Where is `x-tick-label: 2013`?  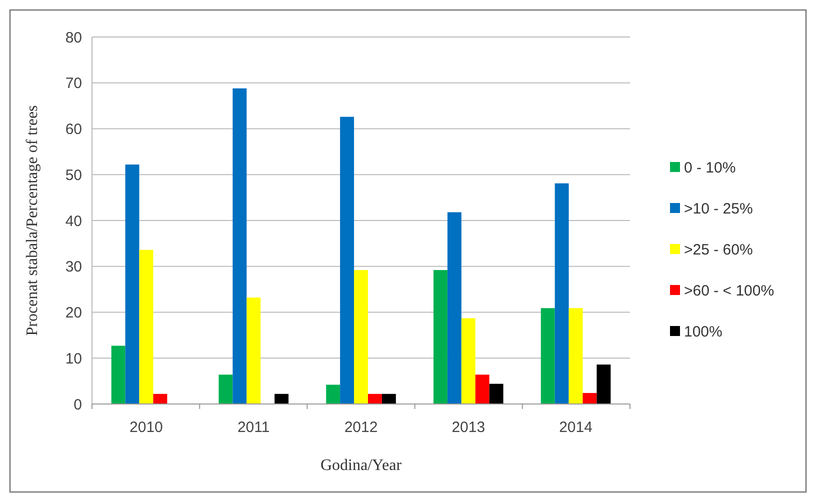
x-tick-label: 2013 is located at coordinates (469, 427).